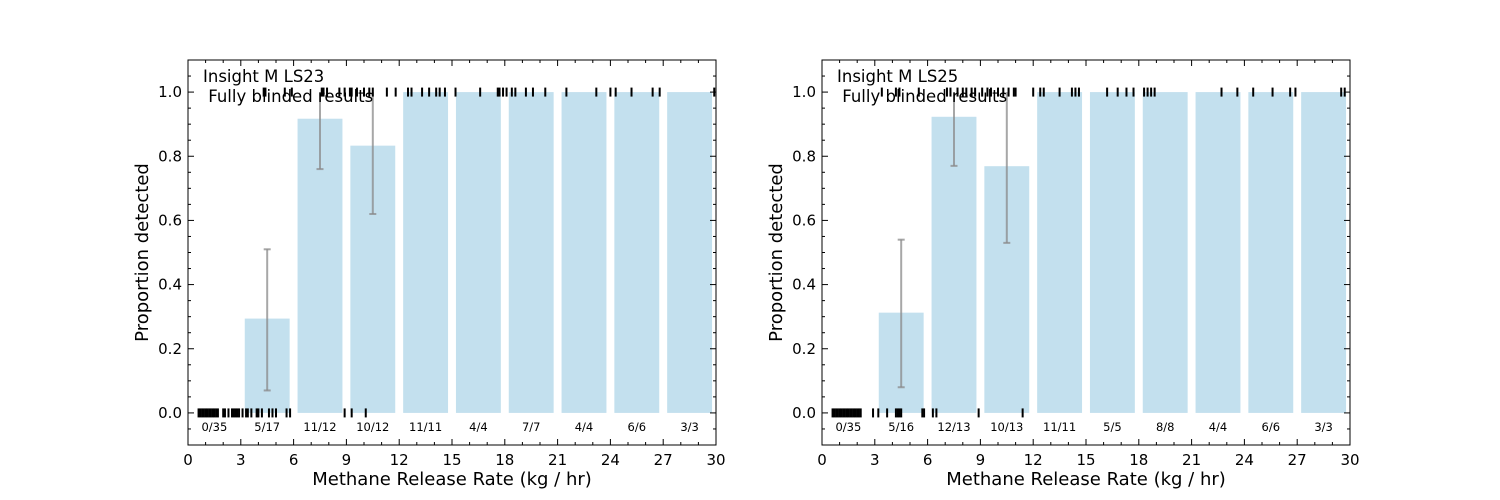 Image resolution: width=1500 pixels, height=500 pixels. Describe the element at coordinates (263, 76) in the screenshot. I see `chart-title-line1: Insight M LS23` at that location.